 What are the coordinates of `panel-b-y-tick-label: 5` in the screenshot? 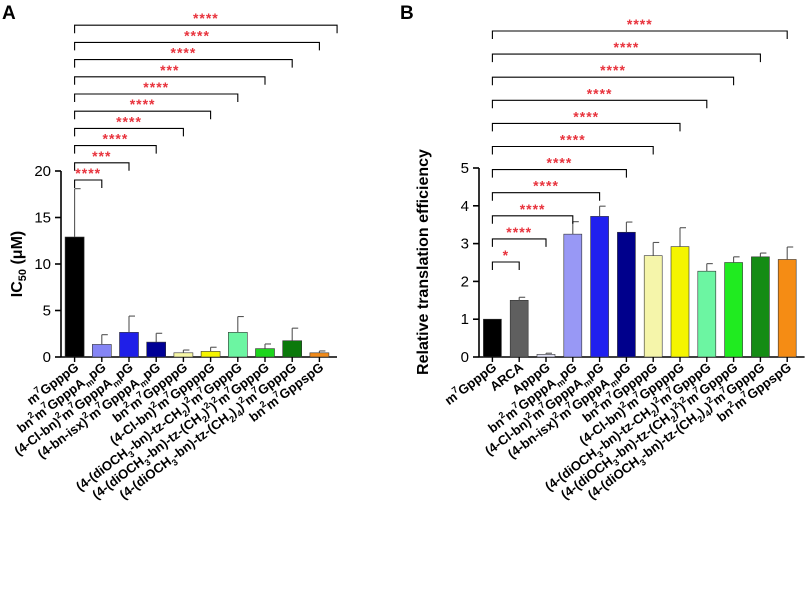 It's located at (465, 168).